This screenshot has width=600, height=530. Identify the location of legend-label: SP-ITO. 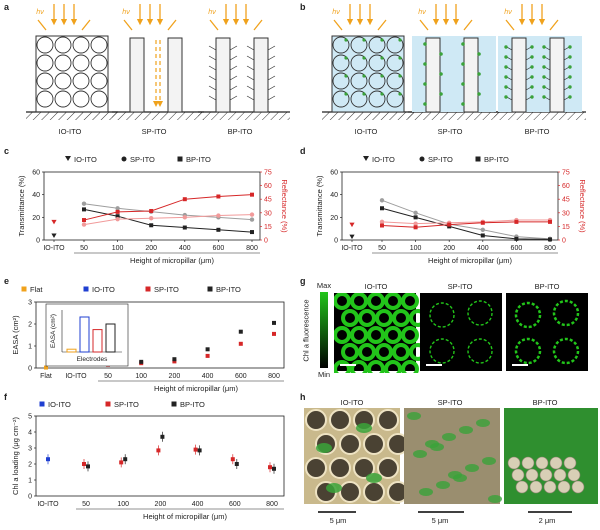
(142, 159).